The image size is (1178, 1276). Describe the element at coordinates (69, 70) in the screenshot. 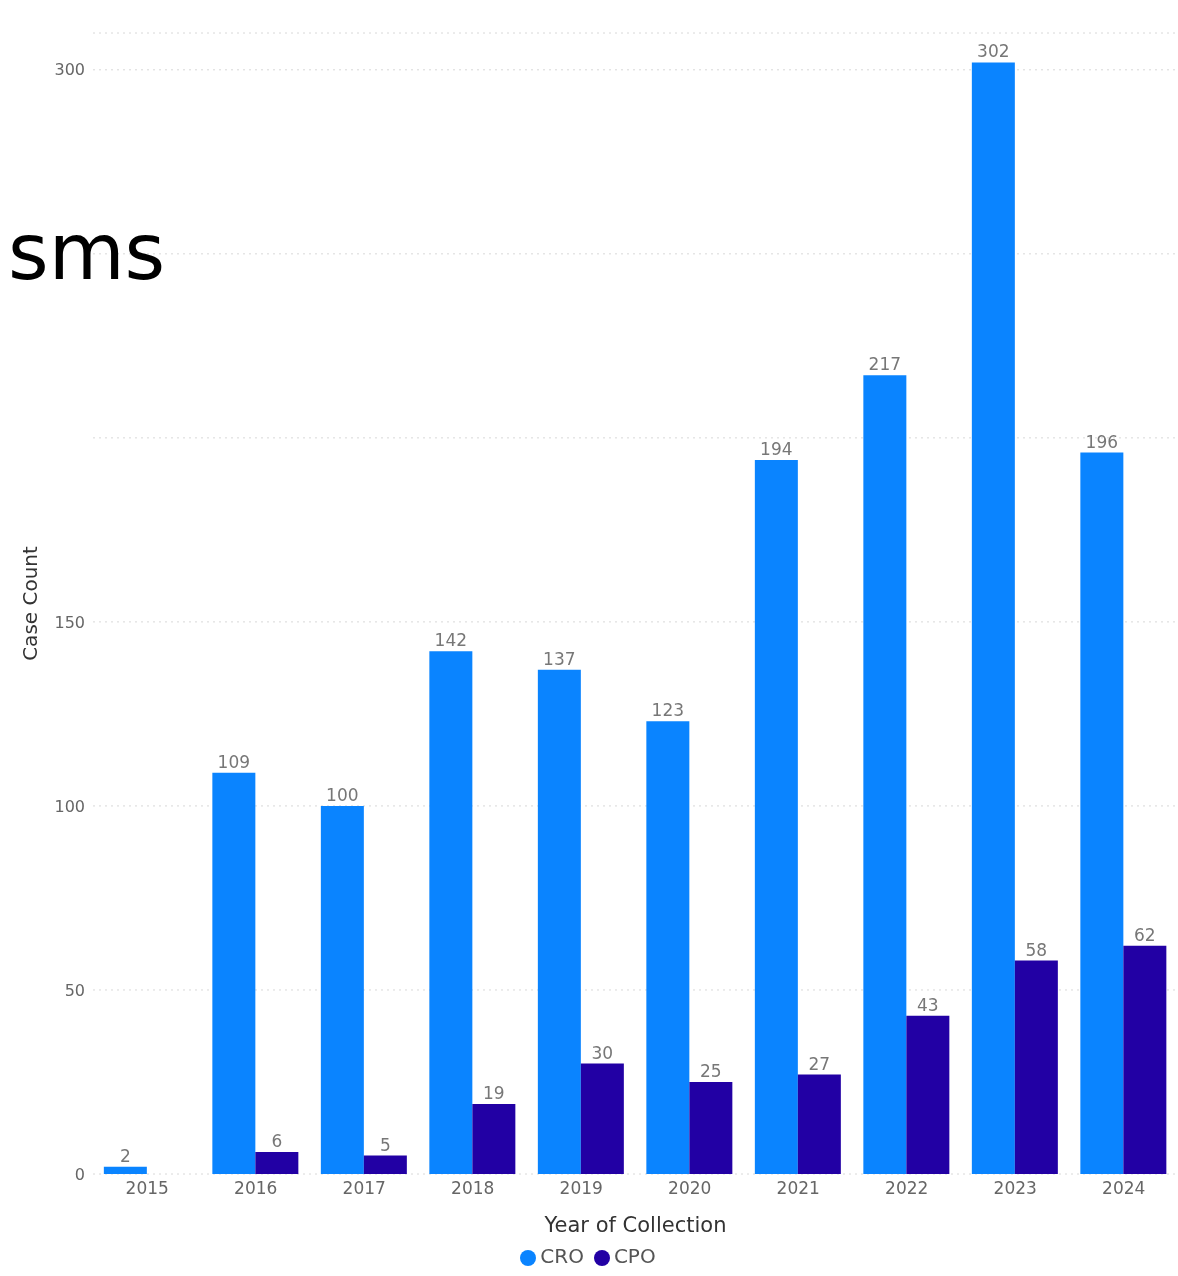

I see `y-tick-label: 300` at that location.